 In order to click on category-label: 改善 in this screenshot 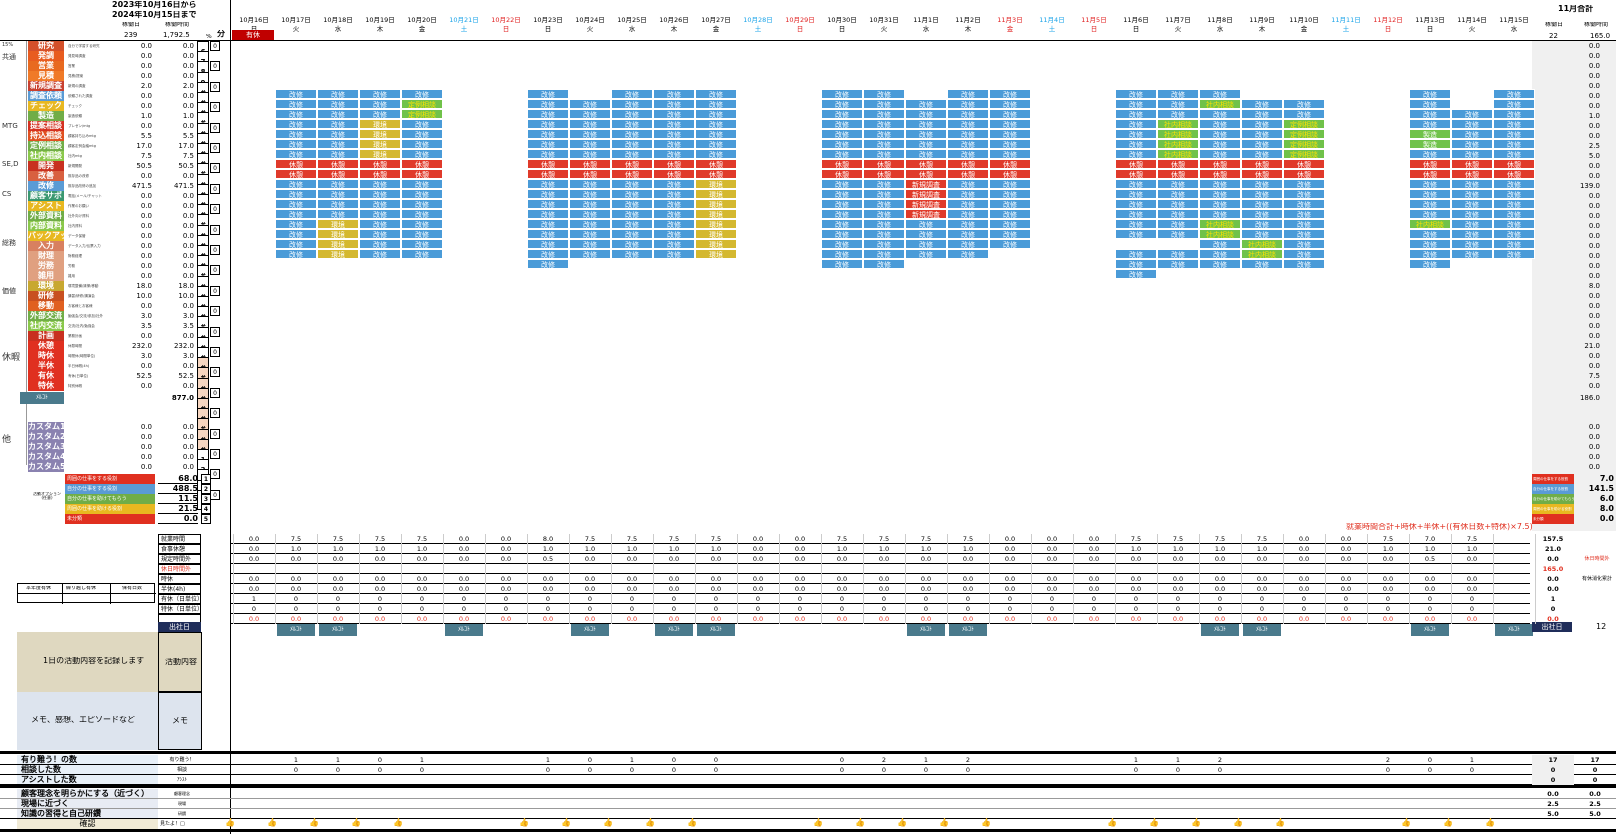, I will do `click(46, 176)`.